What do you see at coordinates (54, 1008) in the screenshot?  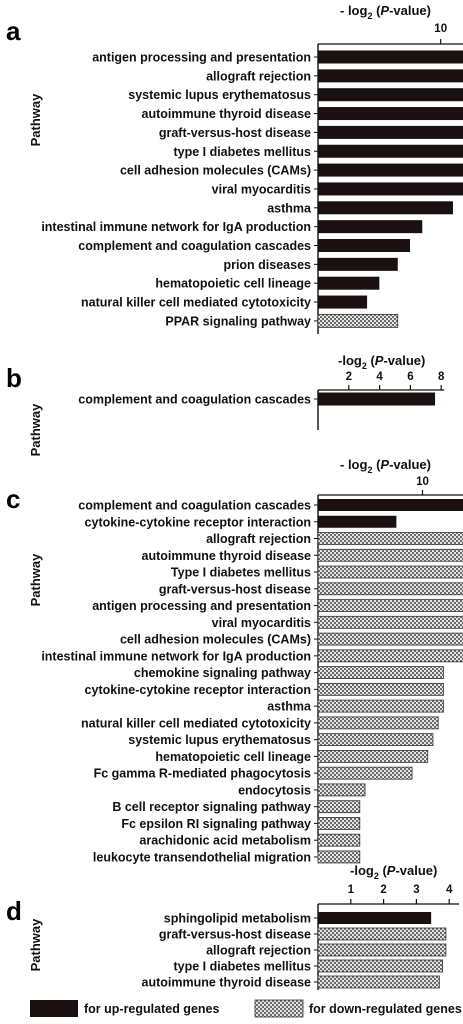 I see `legend-swatch-up` at bounding box center [54, 1008].